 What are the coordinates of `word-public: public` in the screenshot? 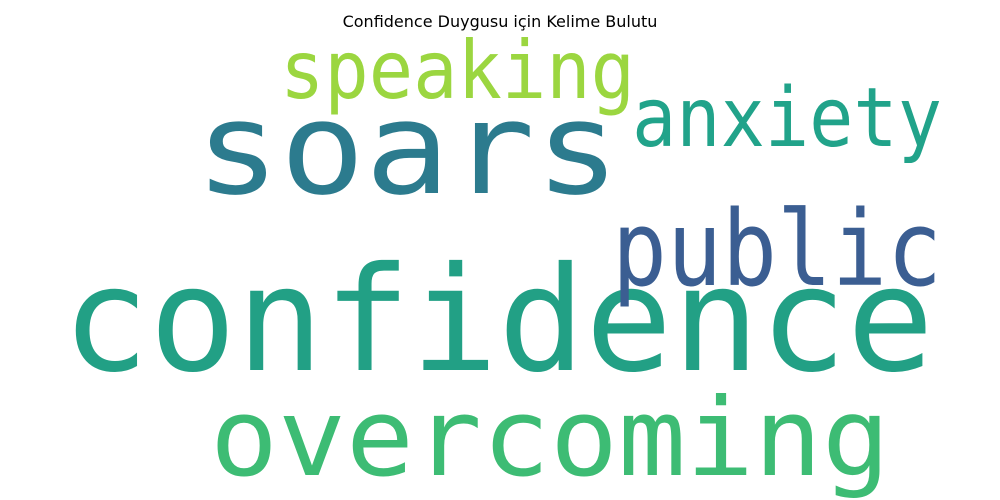 It's located at (777, 249).